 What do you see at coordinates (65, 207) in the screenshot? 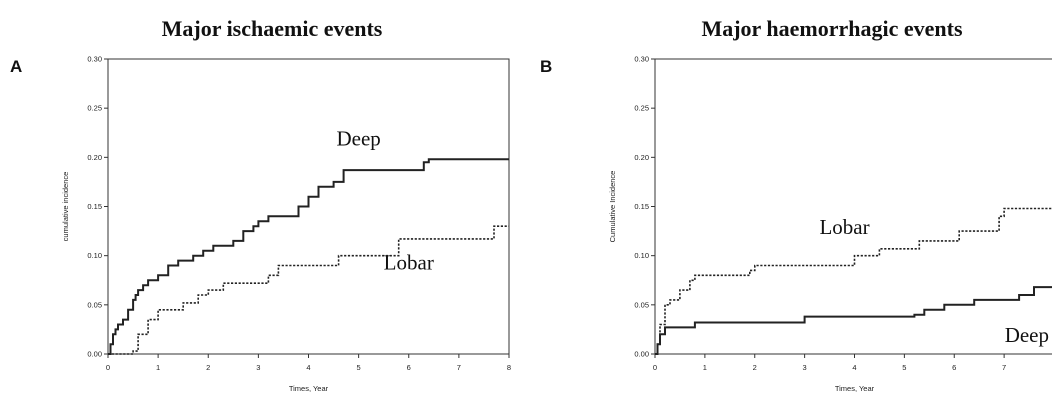
I see `y-axis-label: cumulative incidence` at bounding box center [65, 207].